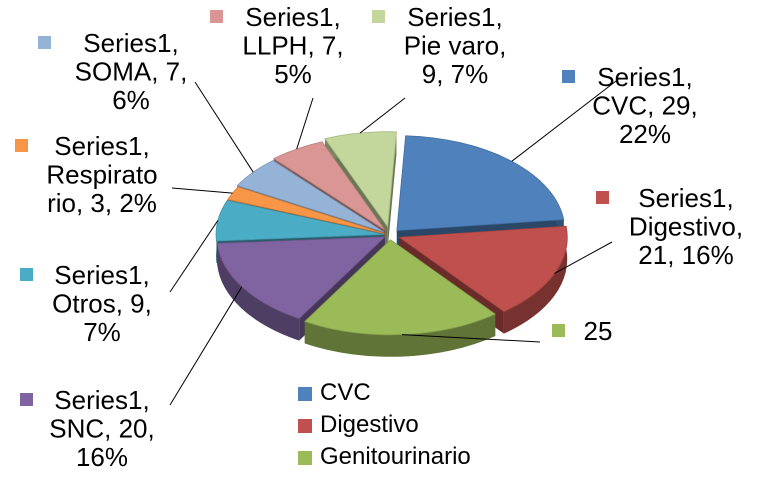  I want to click on data-label-line: rio, 3, 2%, so click(102, 203).